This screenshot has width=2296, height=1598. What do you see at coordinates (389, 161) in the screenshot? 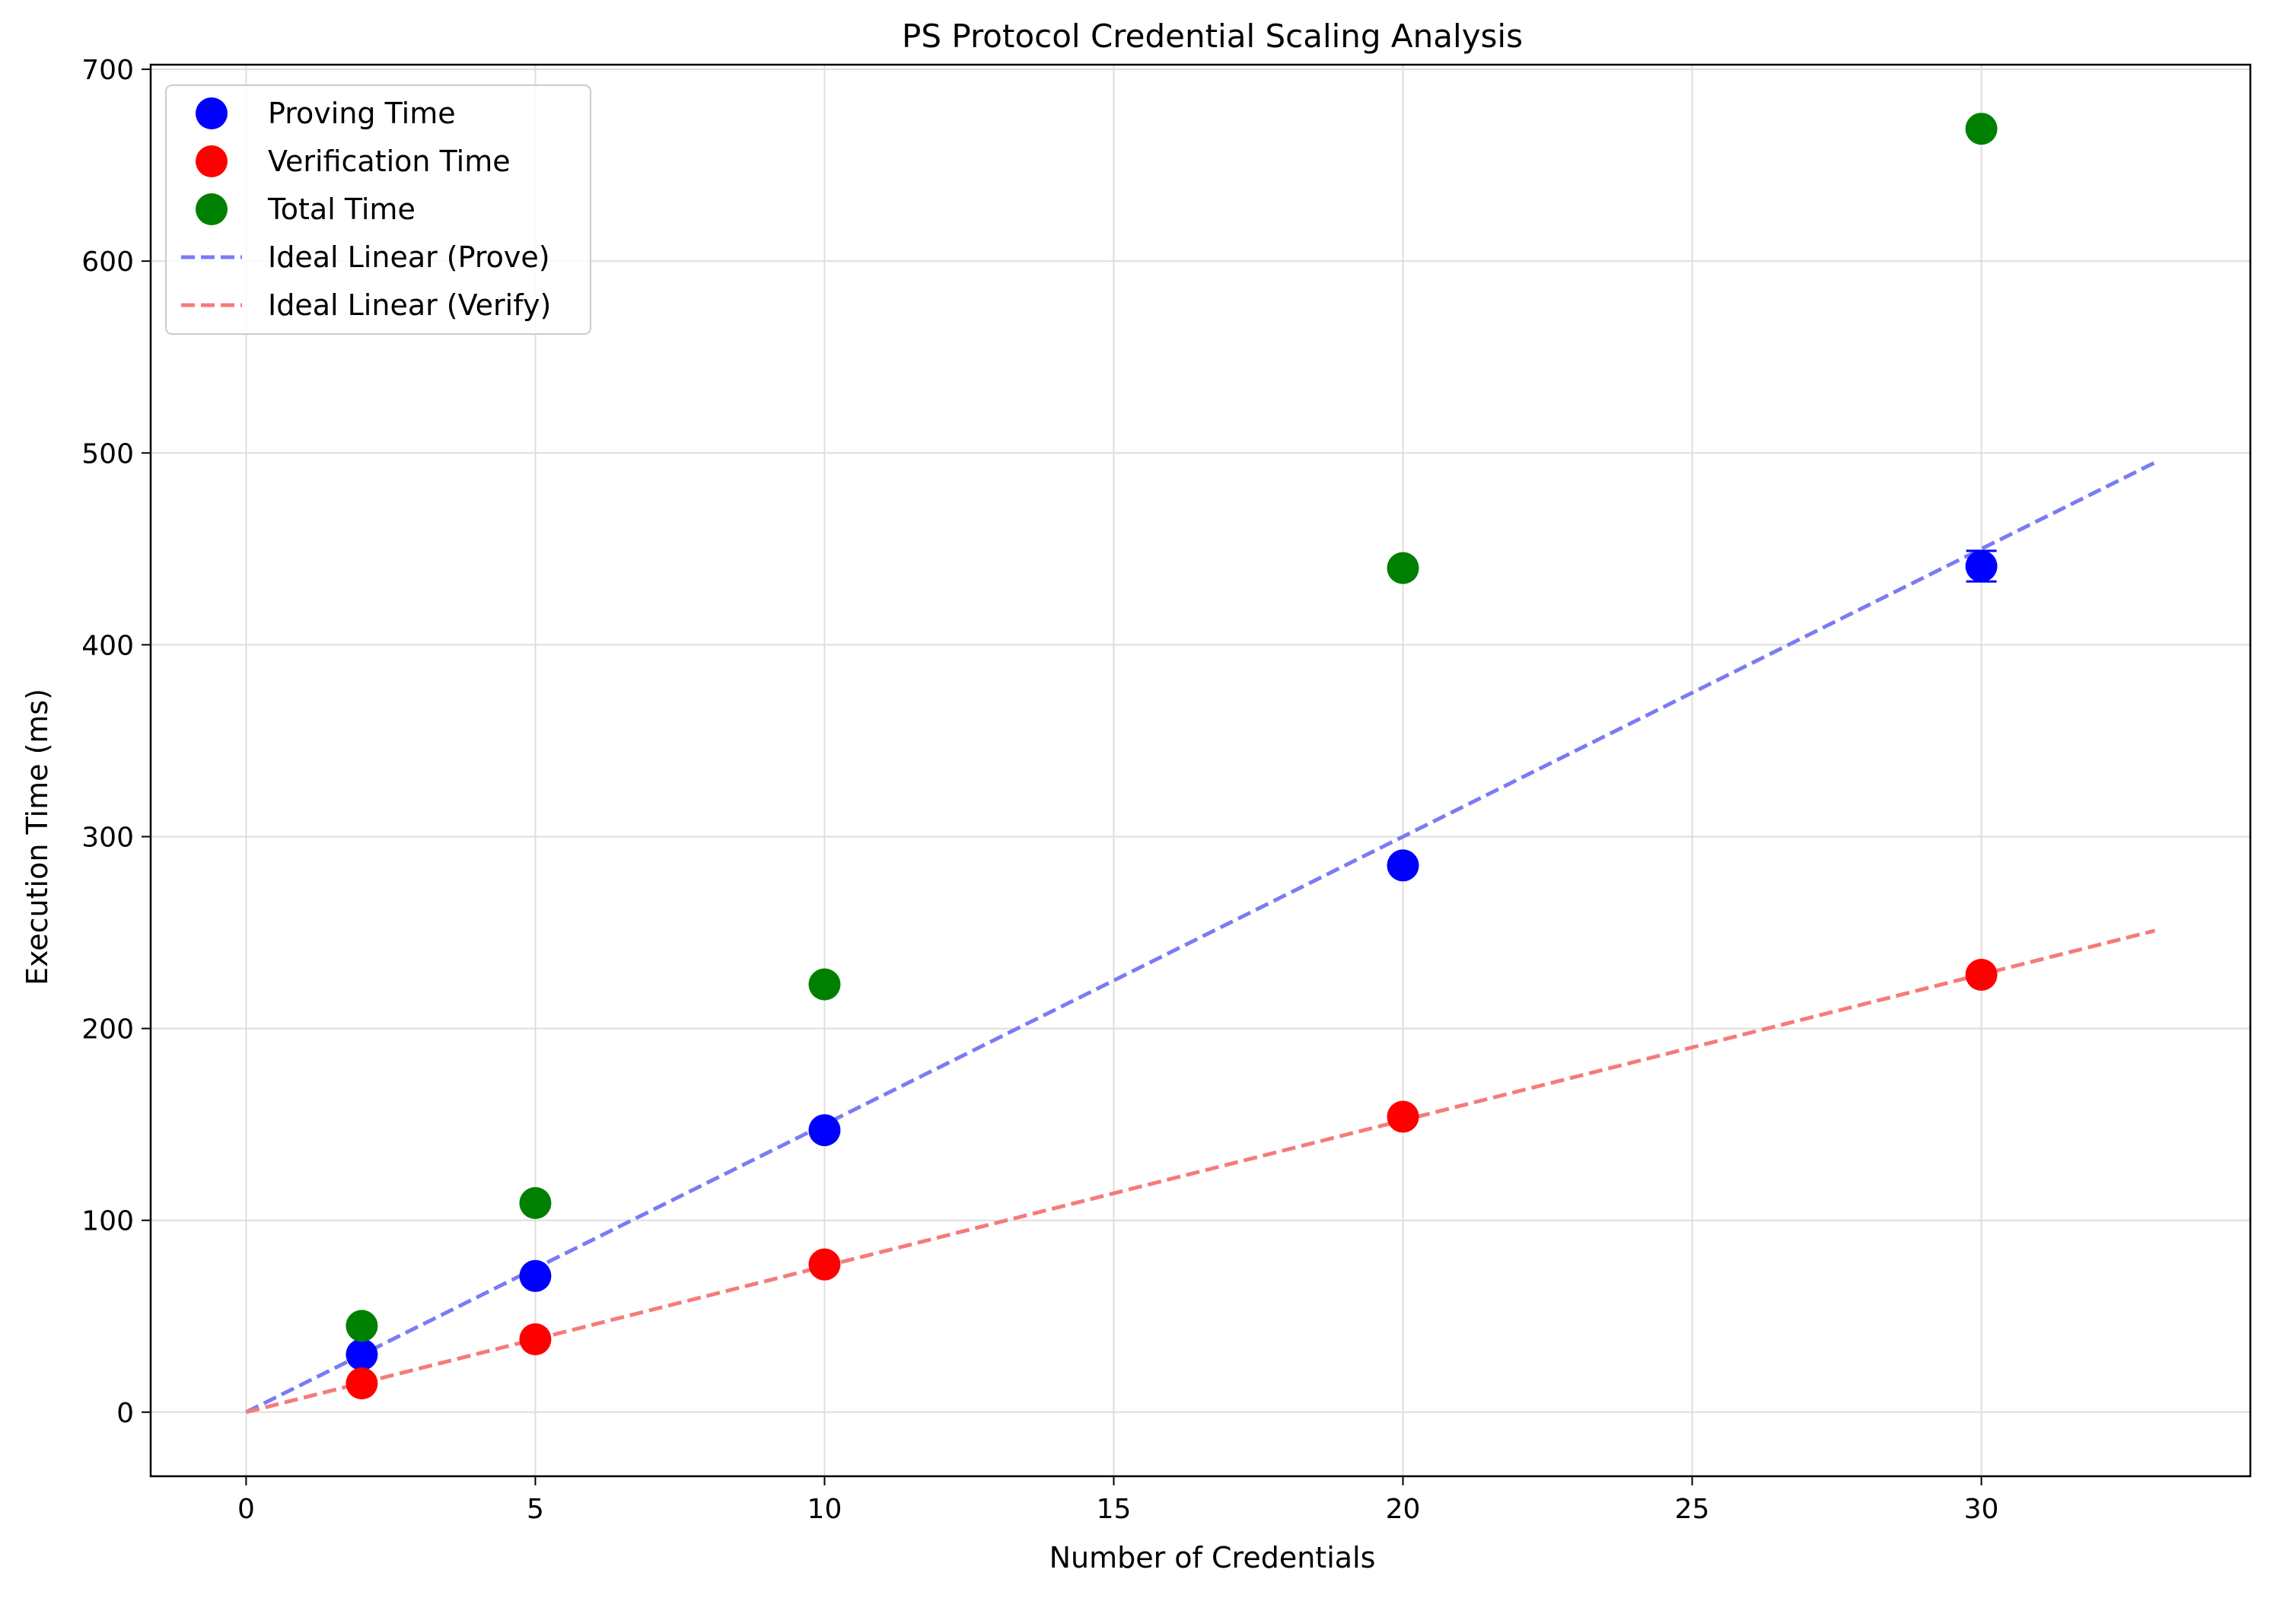
I see `legend-label: Verification Time` at bounding box center [389, 161].